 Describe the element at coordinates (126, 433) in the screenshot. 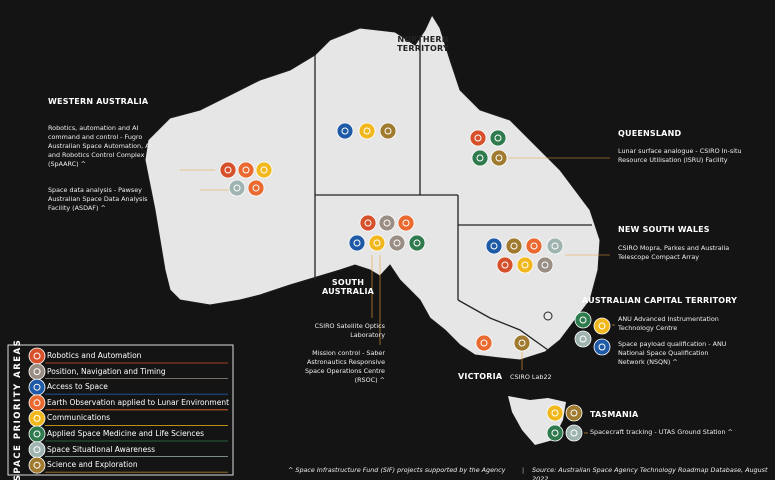

I see `legend-item: Applied Space Medicine and Life Sciences` at that location.